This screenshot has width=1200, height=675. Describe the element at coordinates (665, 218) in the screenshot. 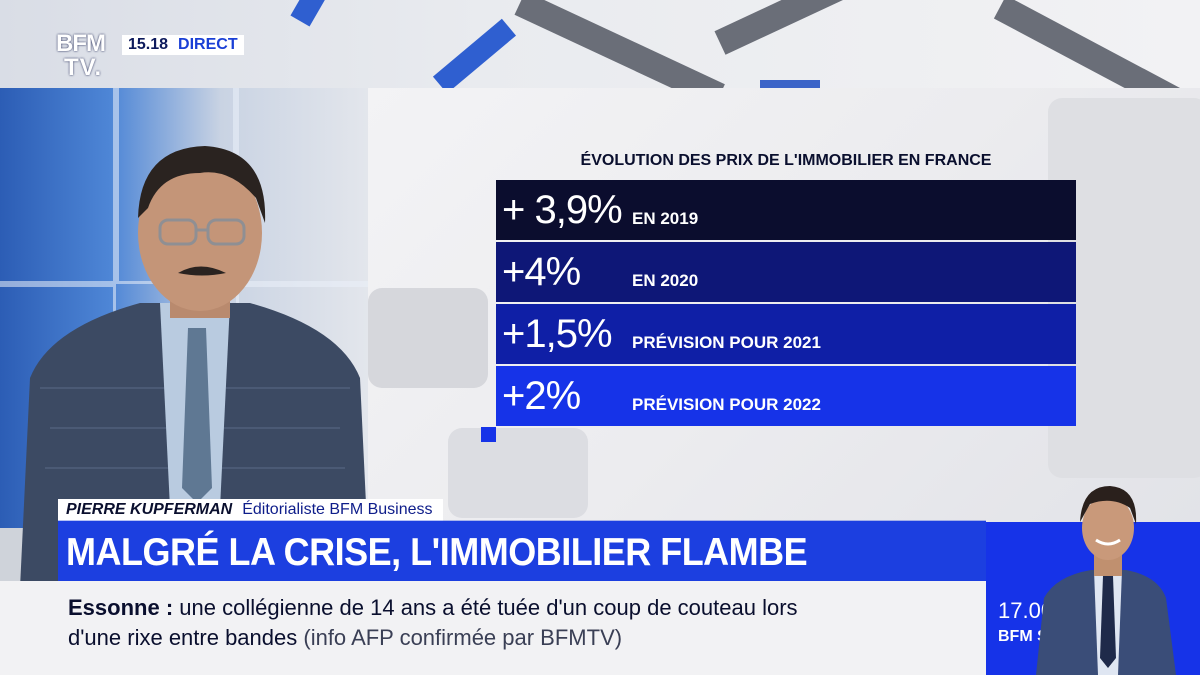

I see `price-label: EN 2019` at that location.